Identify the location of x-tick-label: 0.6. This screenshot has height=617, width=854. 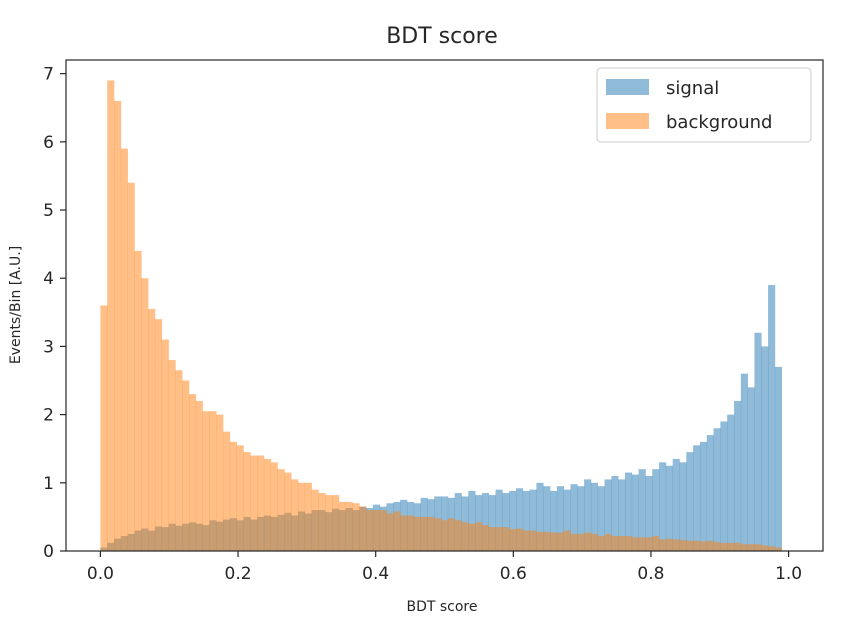
(513, 574).